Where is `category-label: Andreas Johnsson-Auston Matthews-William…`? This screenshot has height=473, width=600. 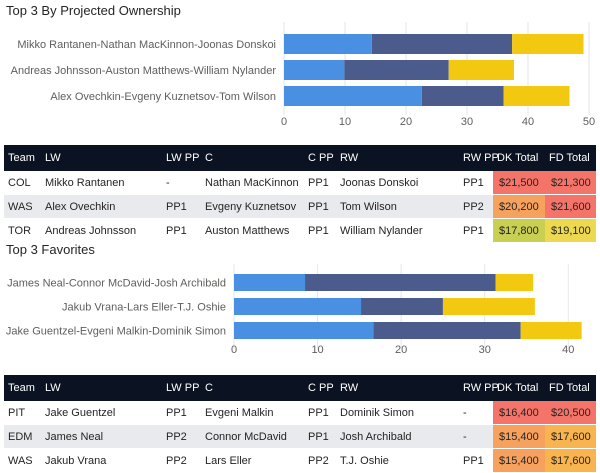
category-label: Andreas Johnsson-Auston Matthews-William… is located at coordinates (144, 71).